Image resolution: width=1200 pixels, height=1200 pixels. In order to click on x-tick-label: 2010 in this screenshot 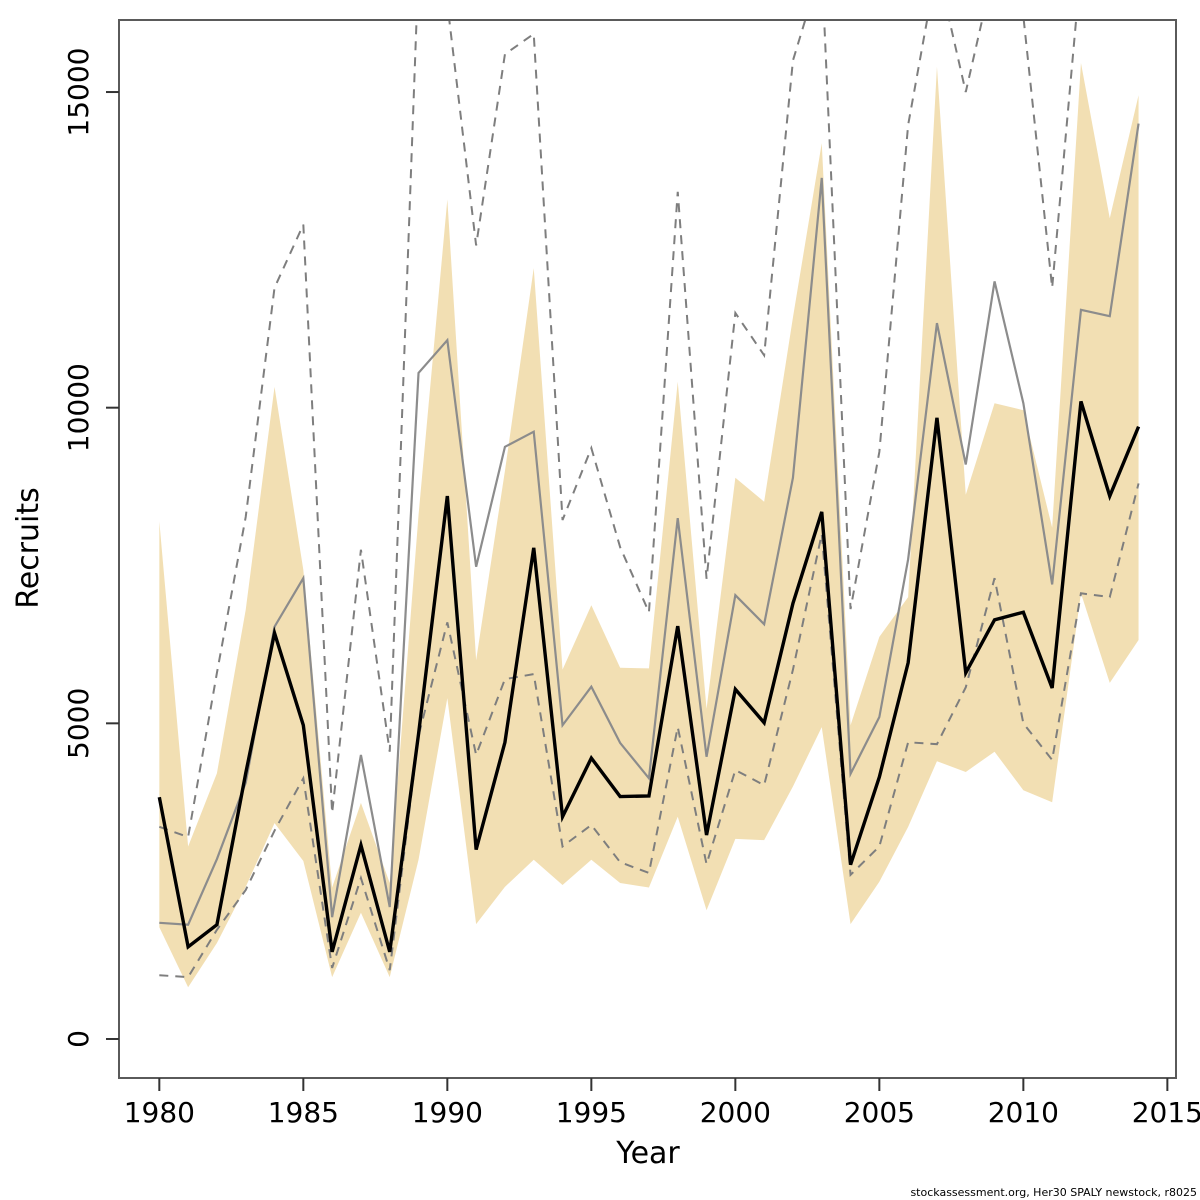, I will do `click(1023, 1112)`.